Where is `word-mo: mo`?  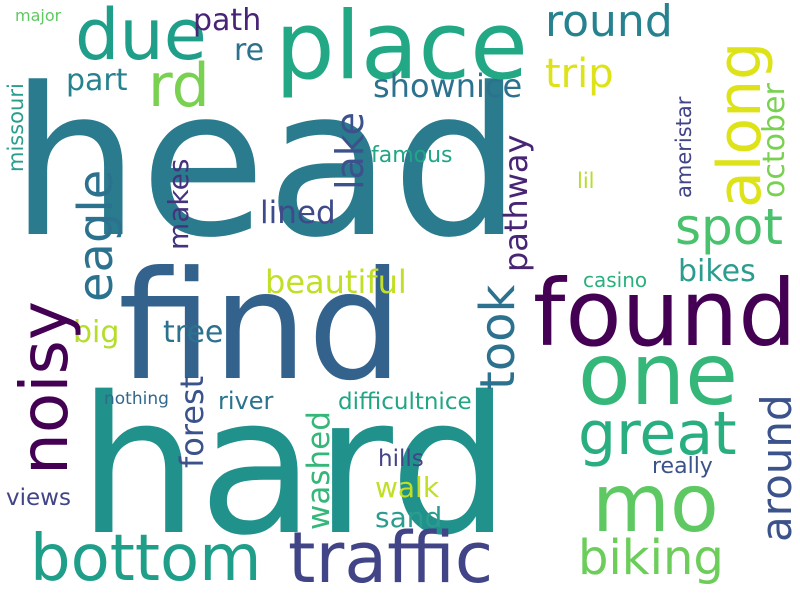 word-mo: mo is located at coordinates (655, 503).